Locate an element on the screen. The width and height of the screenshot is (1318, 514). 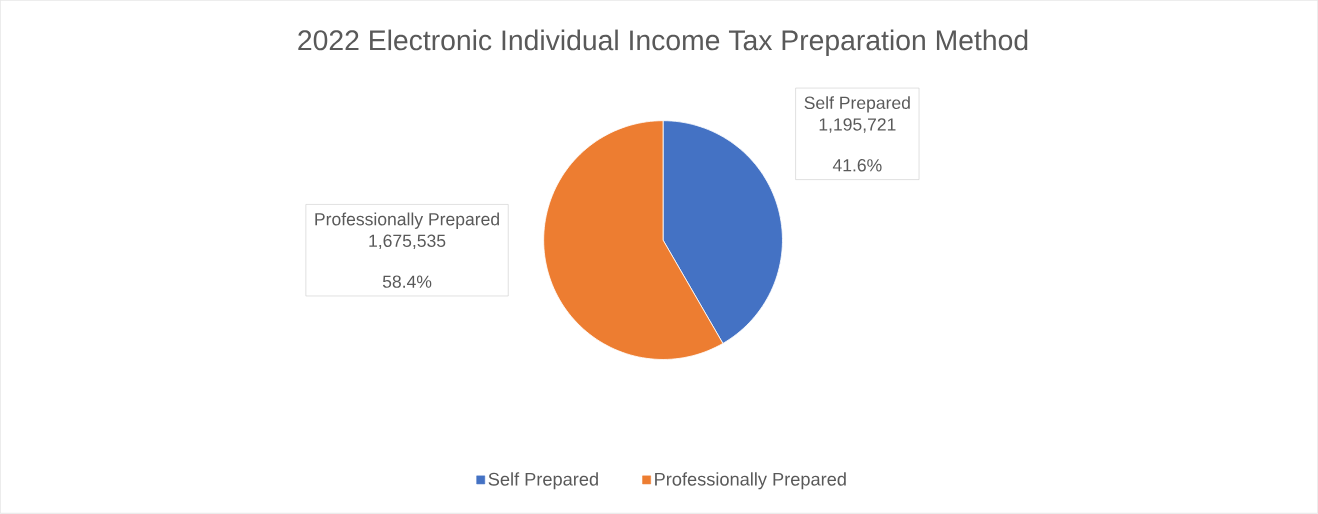
slice-label: Self Prepared is located at coordinates (857, 104).